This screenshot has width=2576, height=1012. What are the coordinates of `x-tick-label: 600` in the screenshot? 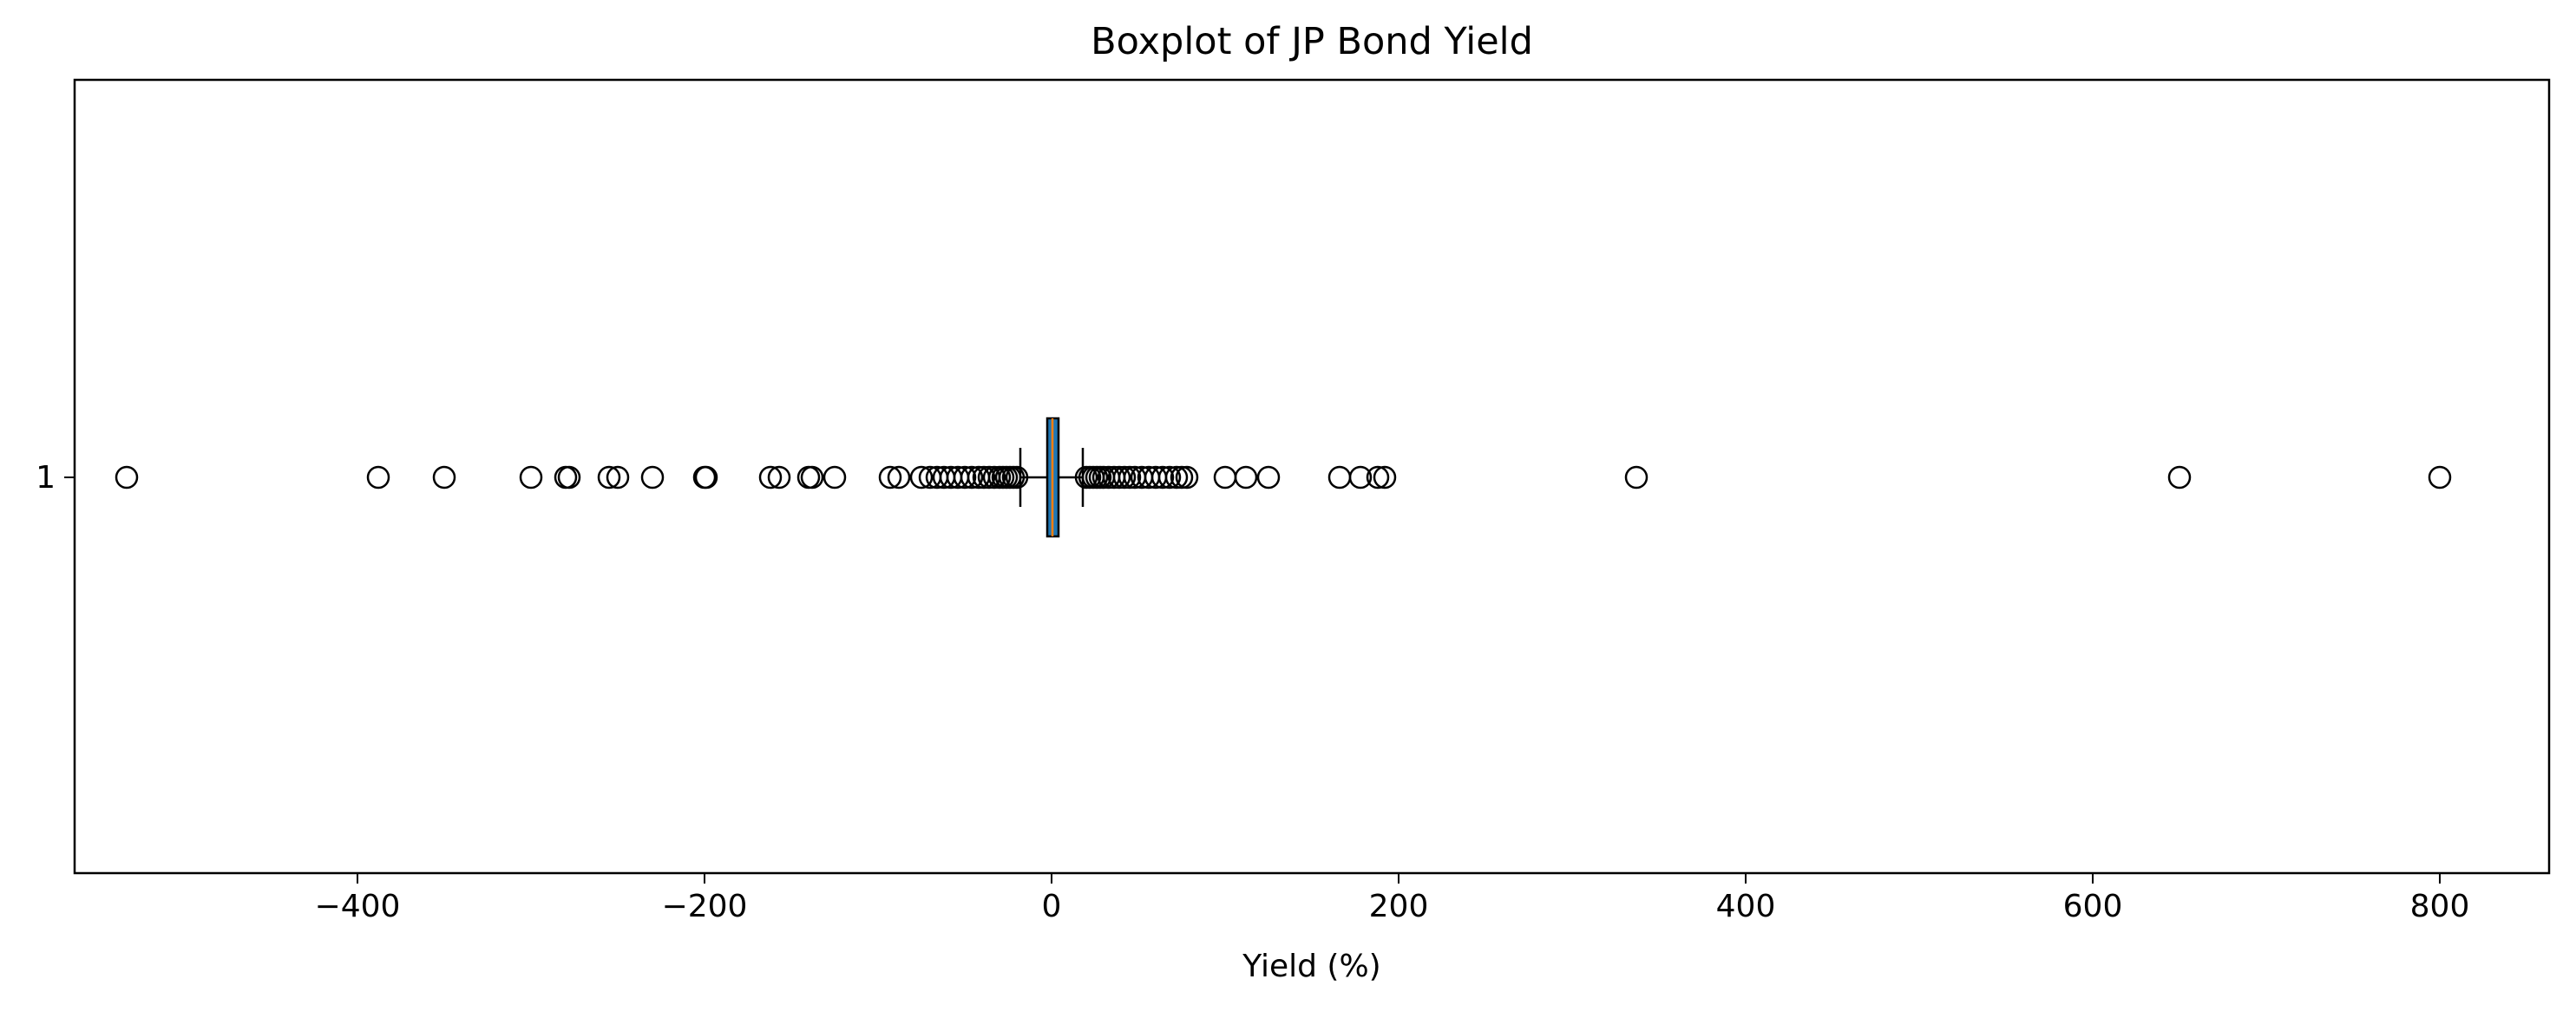 It's located at (2093, 906).